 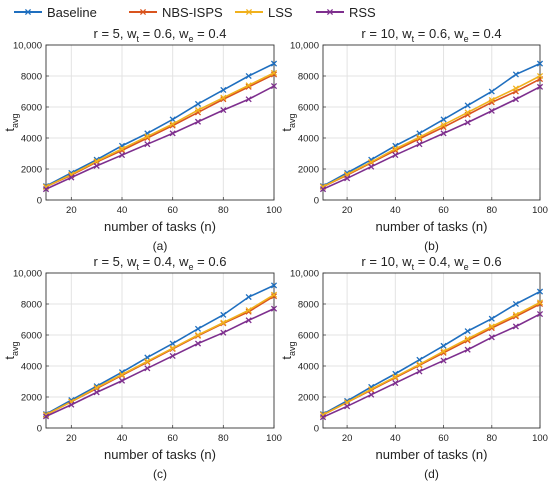 I want to click on y-tick-label: 0, so click(x=316, y=429).